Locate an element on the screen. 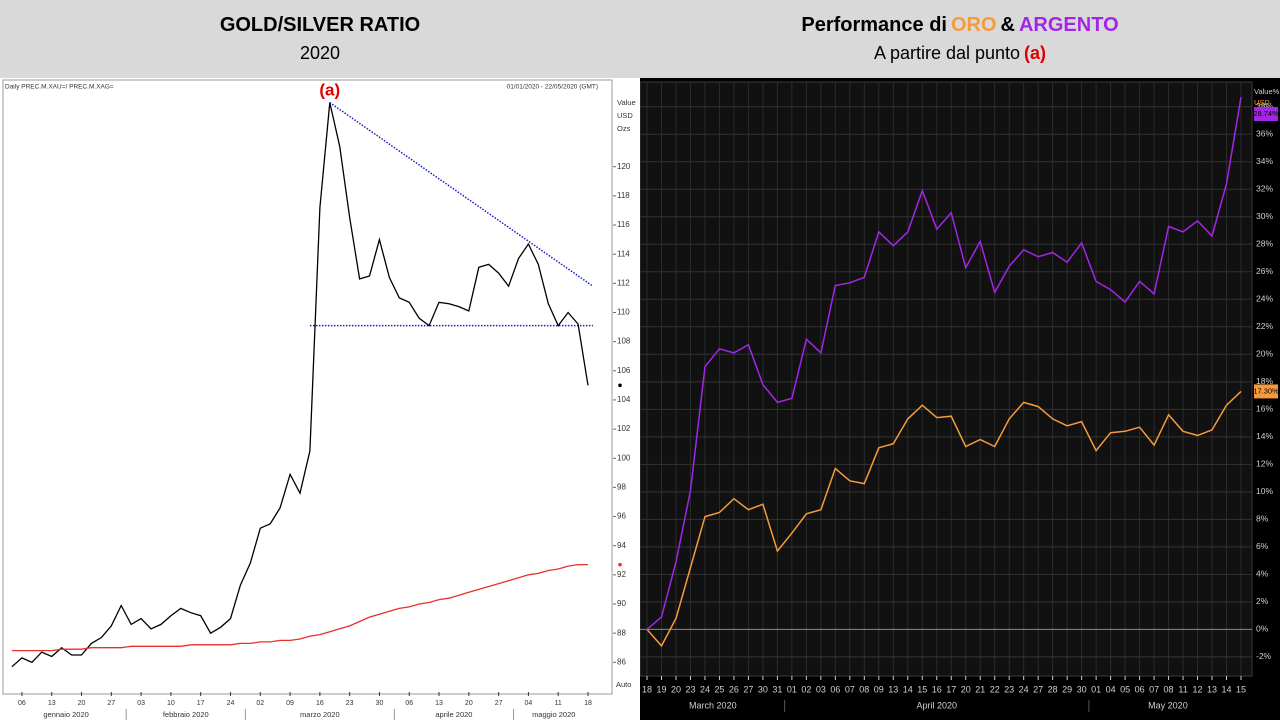 The width and height of the screenshot is (1280, 720). x-tick-label: 21 is located at coordinates (980, 689).